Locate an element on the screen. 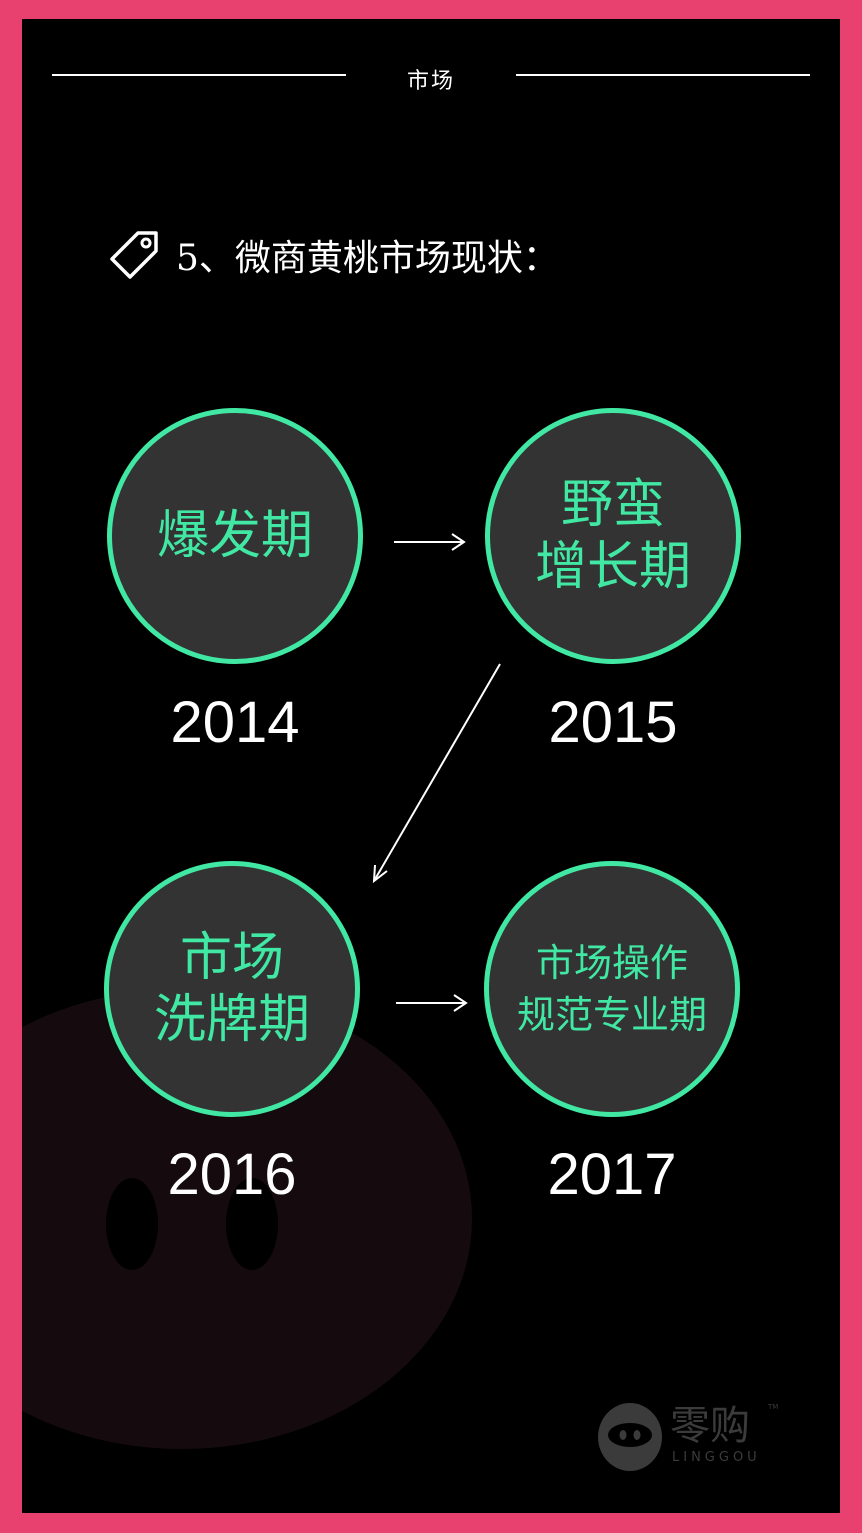  stage-circle-3: 市场 洗牌期 is located at coordinates (232, 989).